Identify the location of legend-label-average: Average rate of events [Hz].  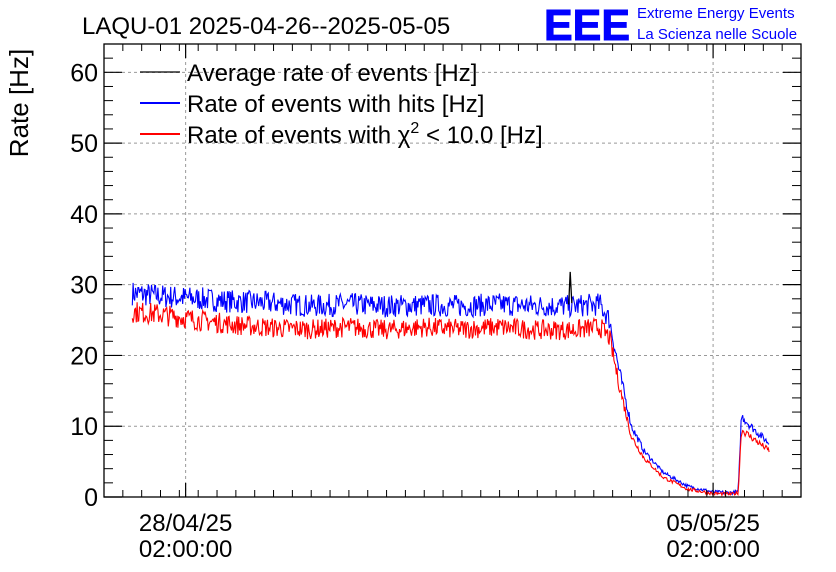
(332, 73).